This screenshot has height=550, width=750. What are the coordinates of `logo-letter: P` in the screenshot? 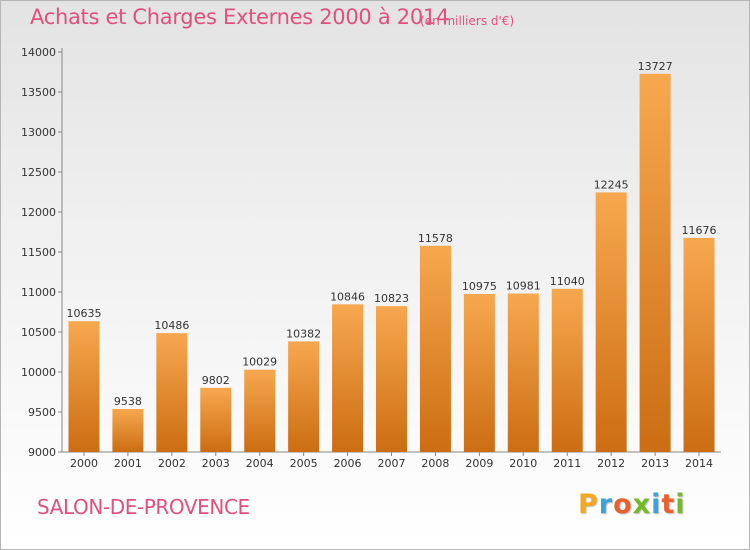 It's located at (588, 504).